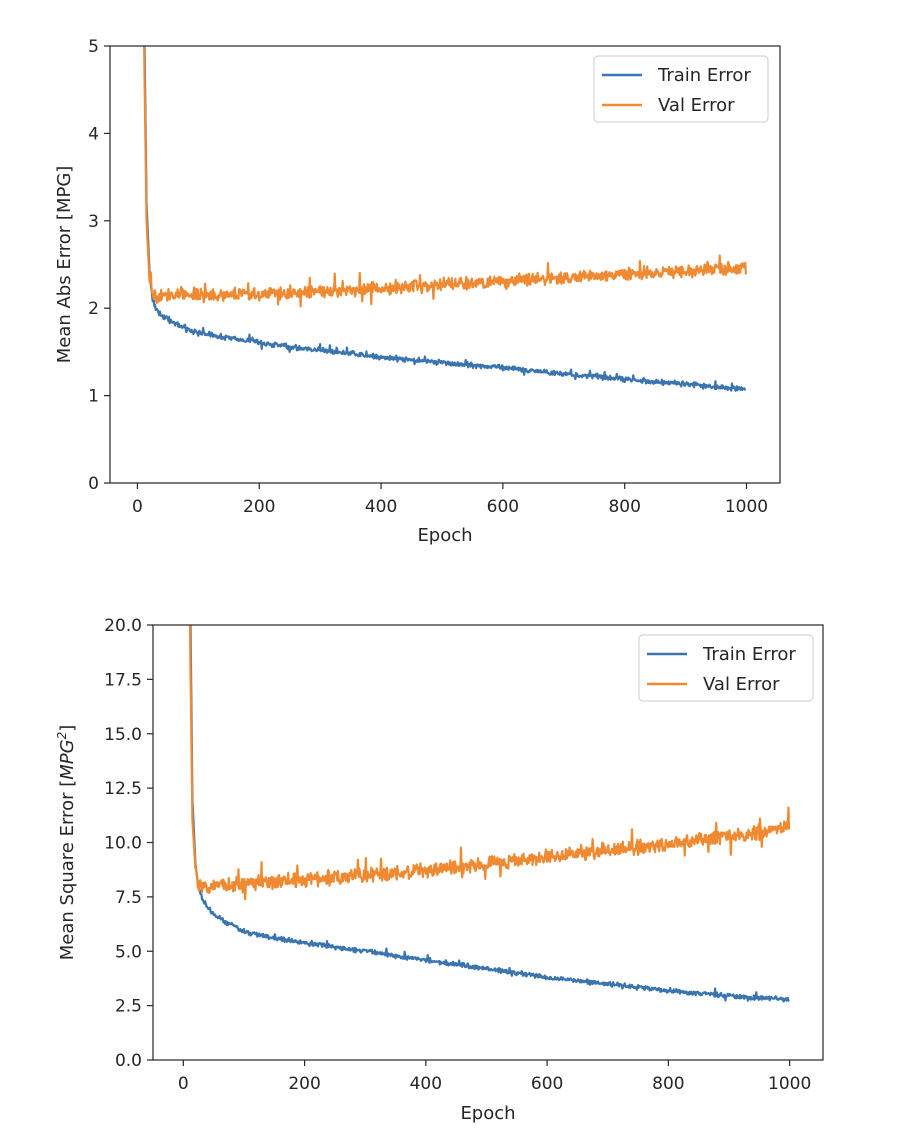 The height and width of the screenshot is (1138, 912). What do you see at coordinates (789, 1084) in the screenshot?
I see `mse-x-tick-label: 1000` at bounding box center [789, 1084].